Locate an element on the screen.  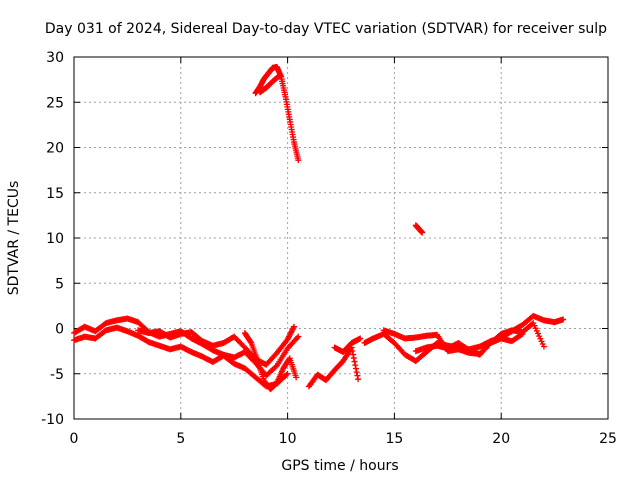
series-arc-high-b is located at coordinates (269, 84).